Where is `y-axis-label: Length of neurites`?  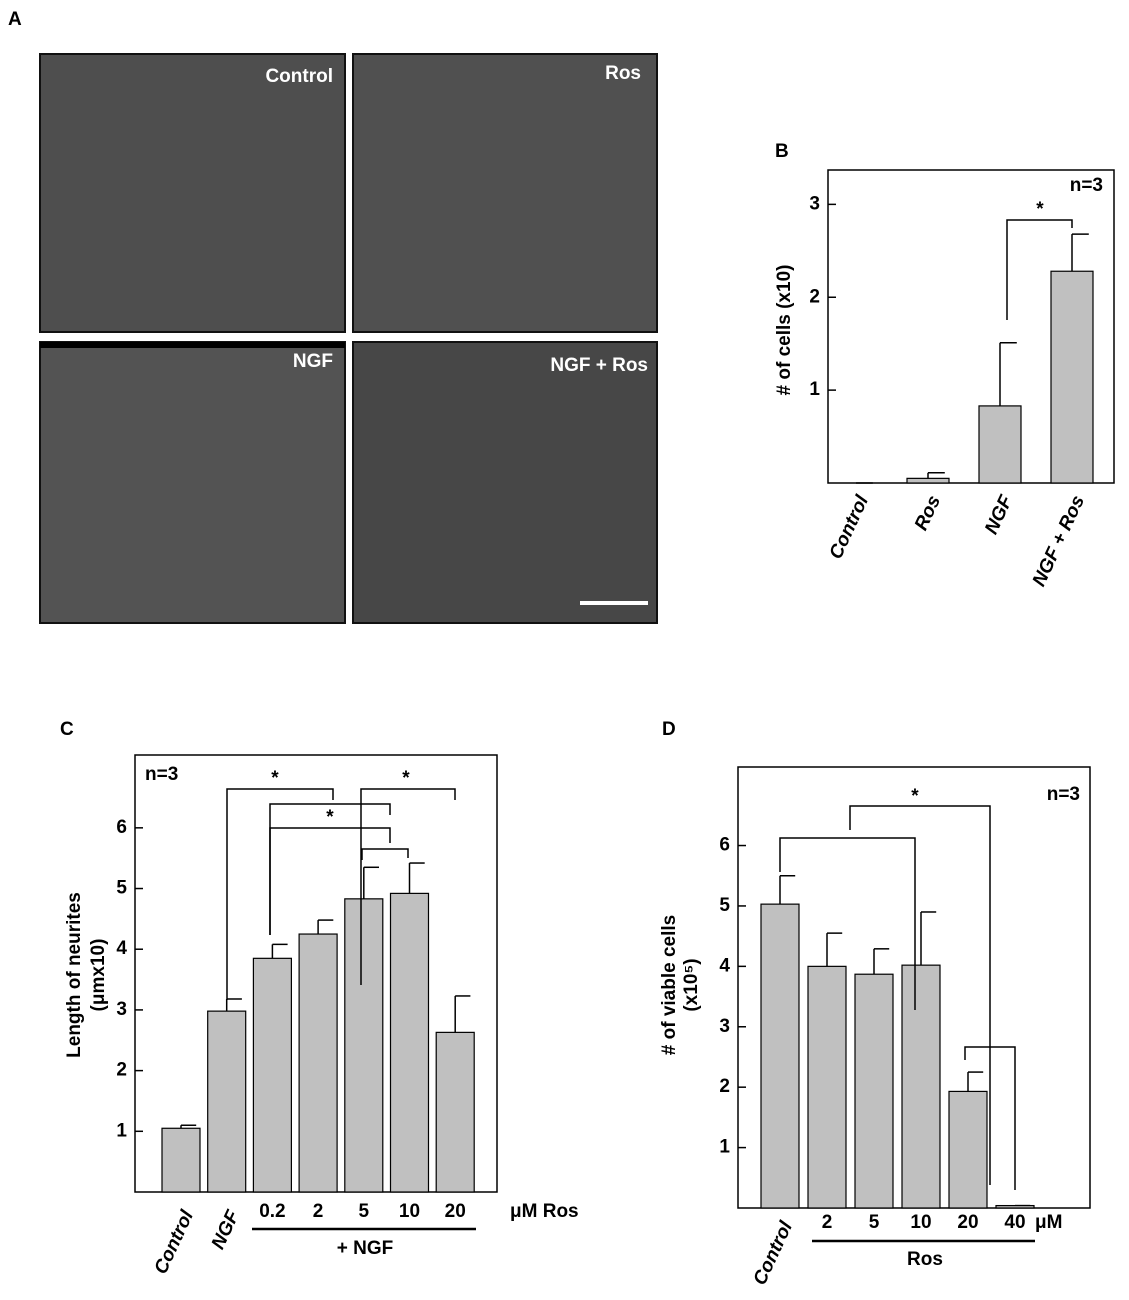
y-axis-label: Length of neurites is located at coordinates (74, 975).